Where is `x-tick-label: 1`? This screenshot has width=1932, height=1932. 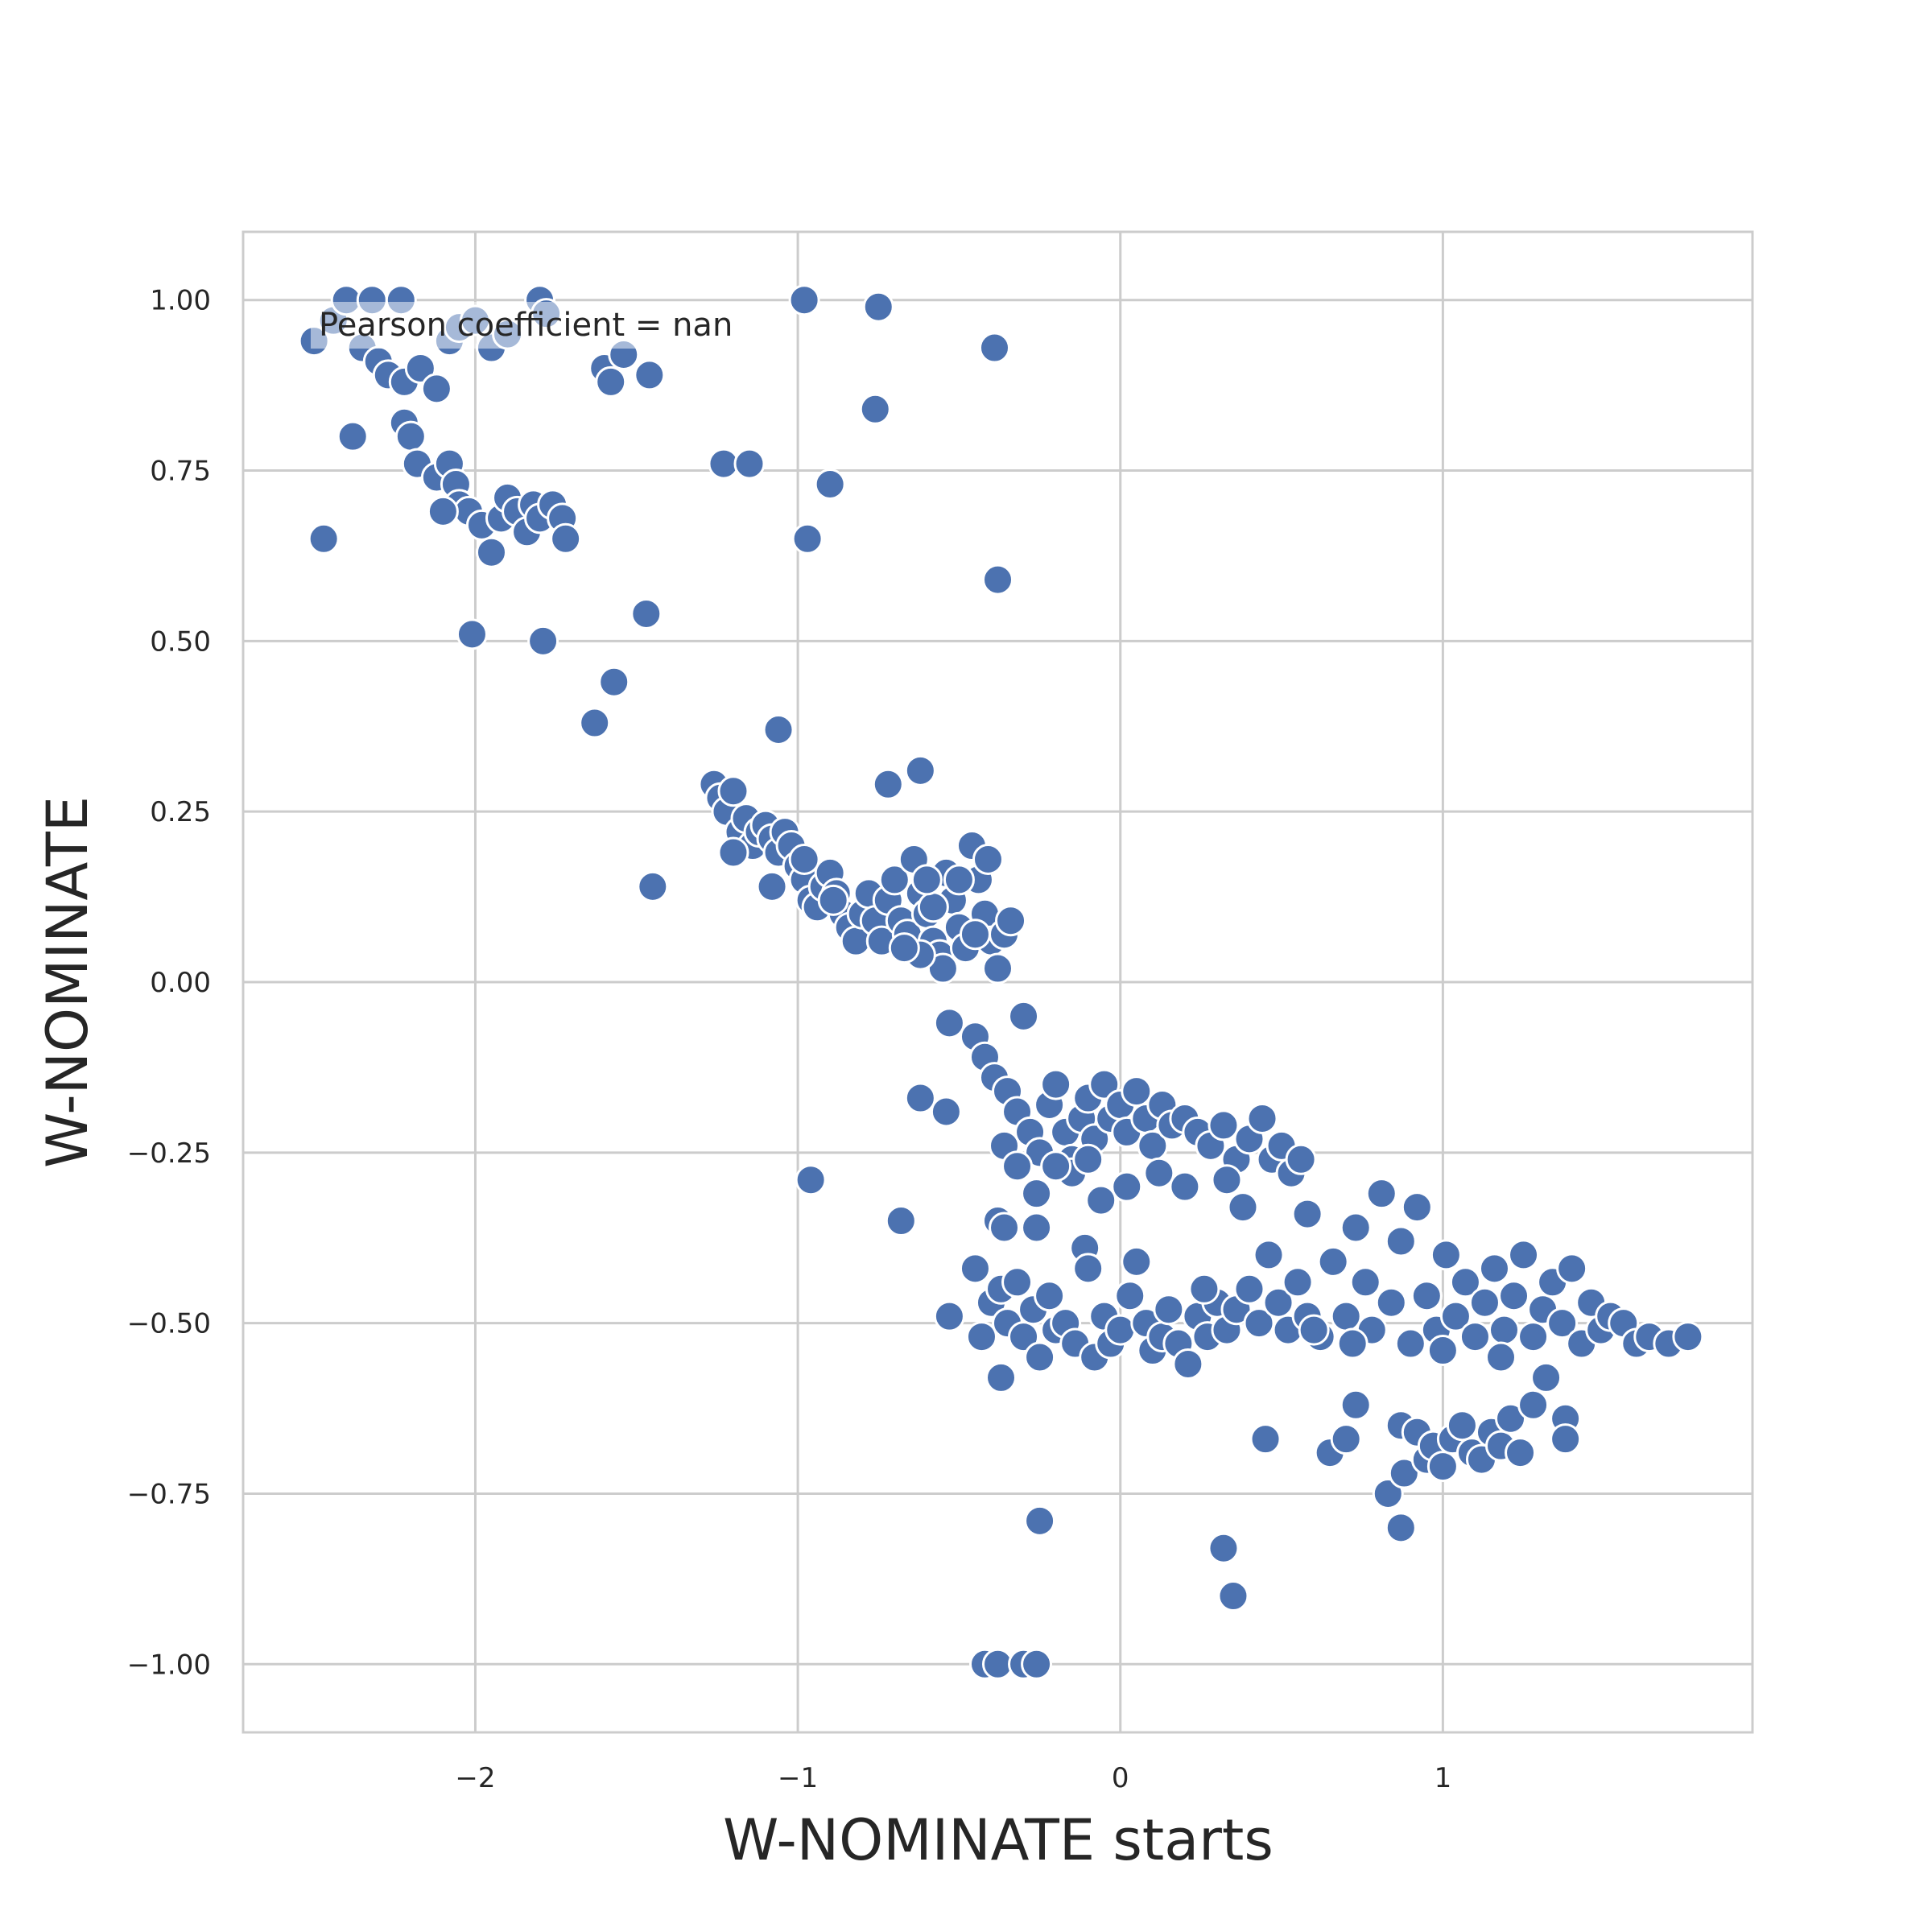
x-tick-label: 1 is located at coordinates (1443, 1778).